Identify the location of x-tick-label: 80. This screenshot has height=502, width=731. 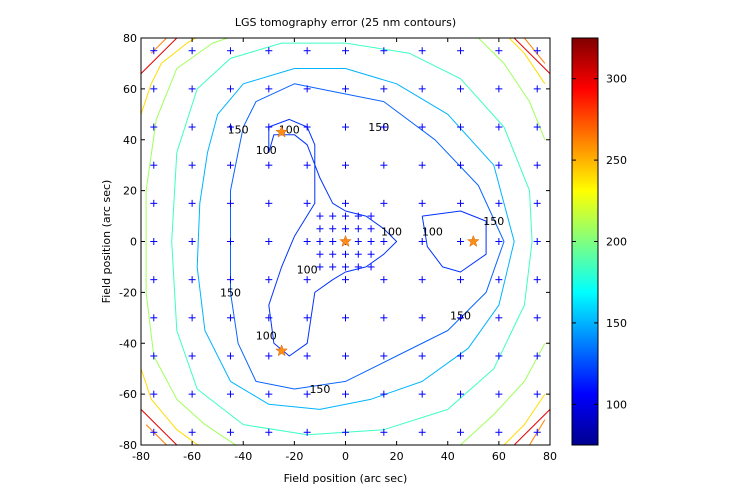
(550, 456).